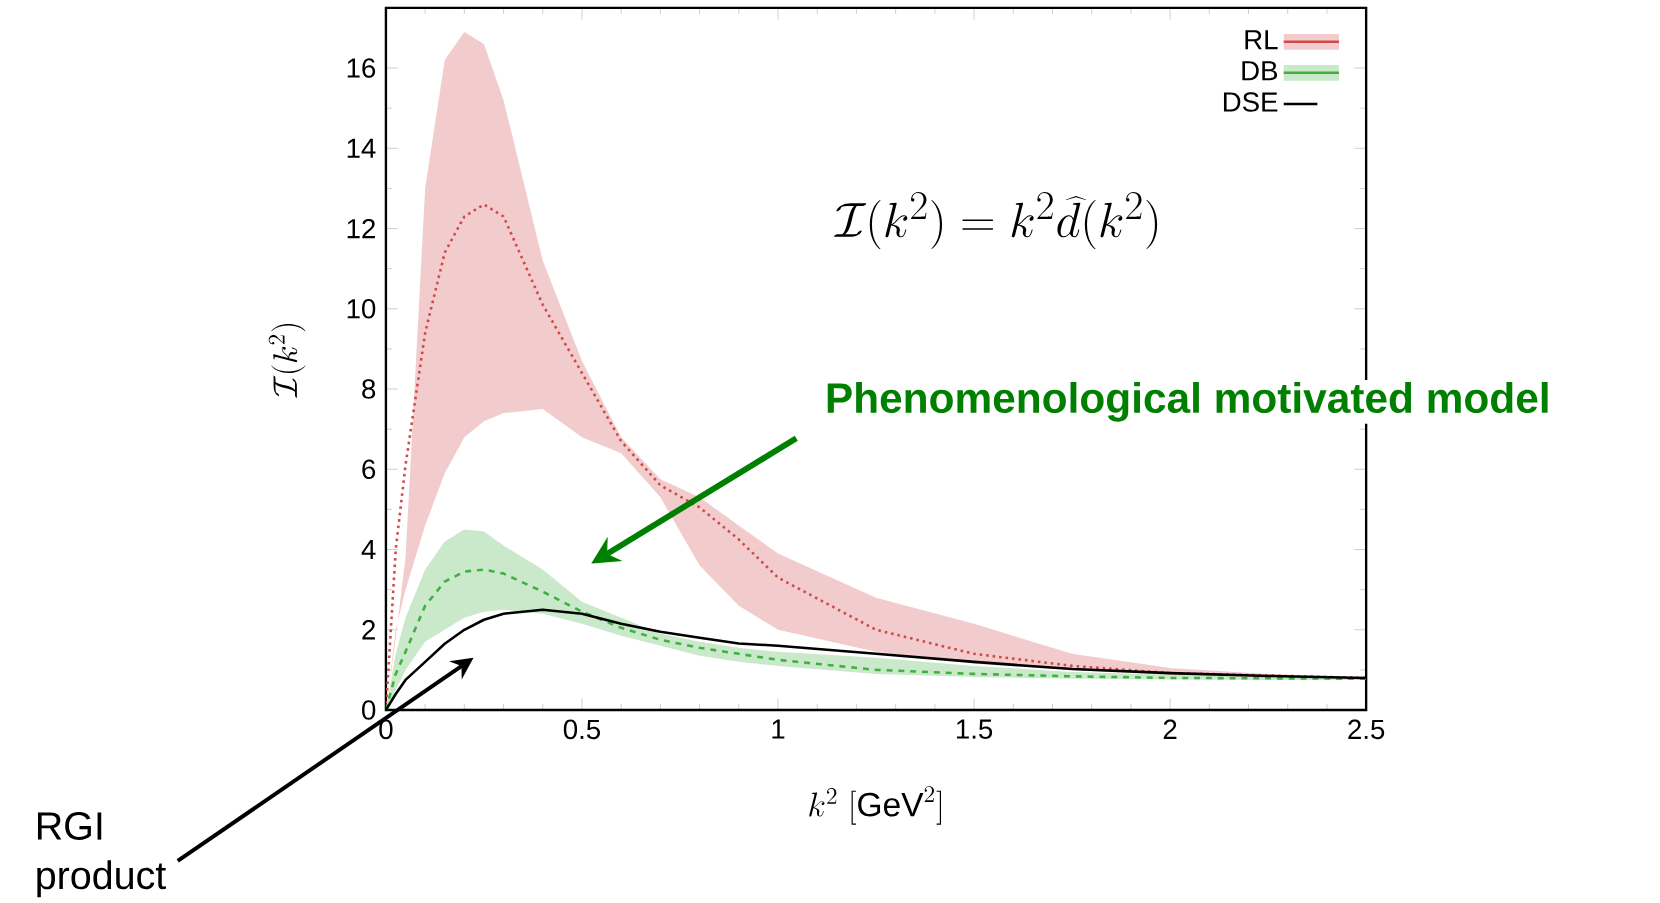  Describe the element at coordinates (101, 854) in the screenshot. I see `text: RGI product` at that location.